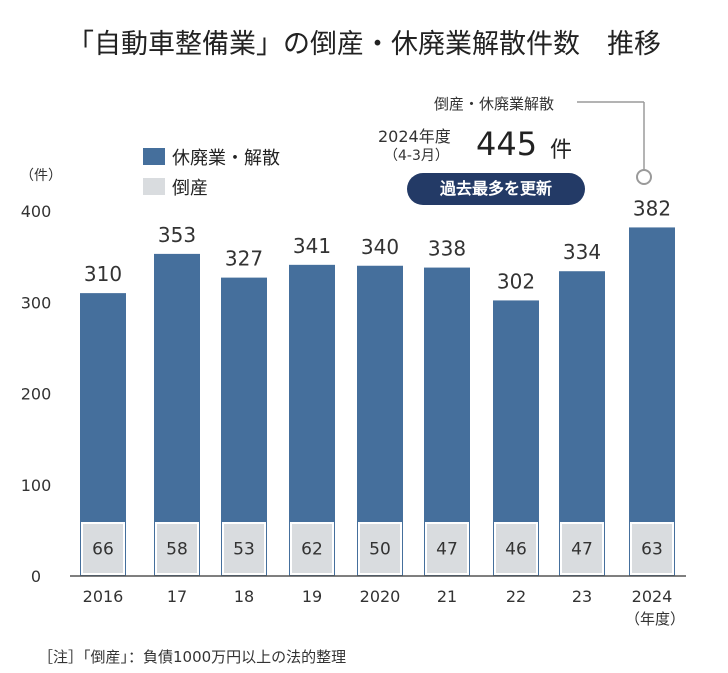 The height and width of the screenshot is (673, 728). What do you see at coordinates (416, 156) in the screenshot?
I see `record-period-months: （4-3月）` at bounding box center [416, 156].